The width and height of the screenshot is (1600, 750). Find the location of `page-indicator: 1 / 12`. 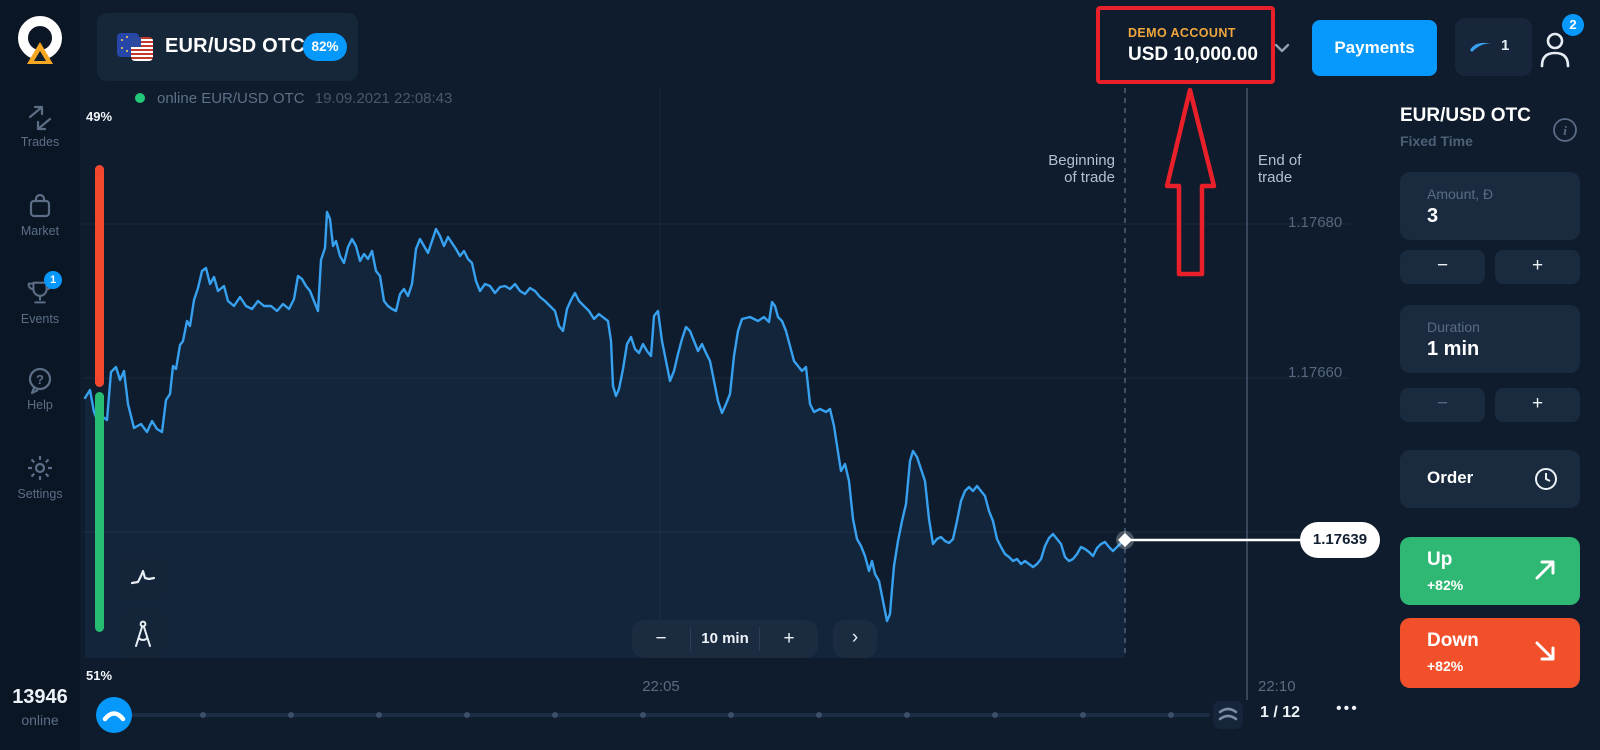

page-indicator: 1 / 12 is located at coordinates (1280, 712).